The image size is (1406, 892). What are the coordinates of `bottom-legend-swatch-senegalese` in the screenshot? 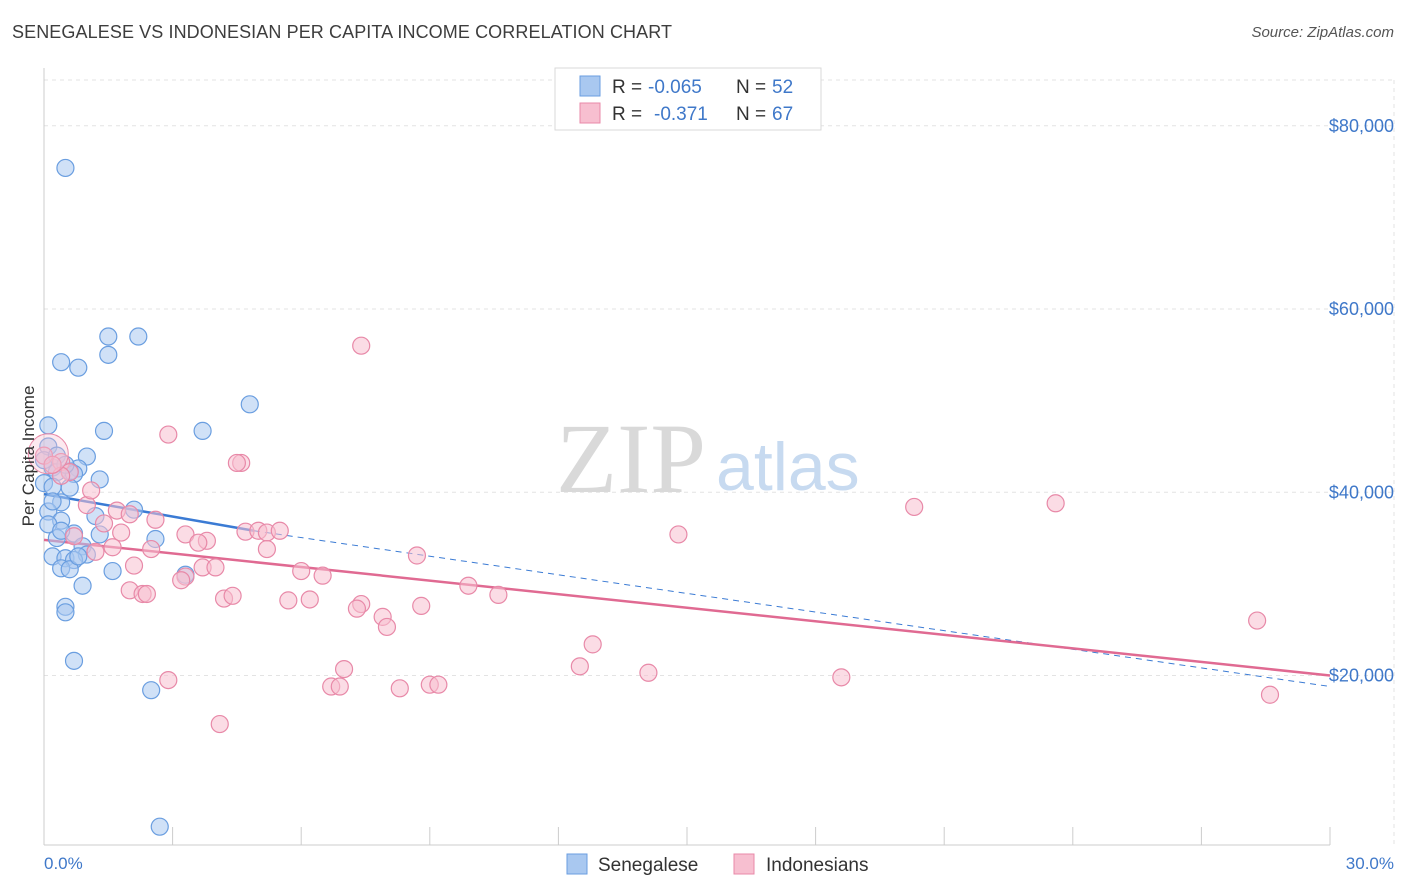 It's located at (577, 864).